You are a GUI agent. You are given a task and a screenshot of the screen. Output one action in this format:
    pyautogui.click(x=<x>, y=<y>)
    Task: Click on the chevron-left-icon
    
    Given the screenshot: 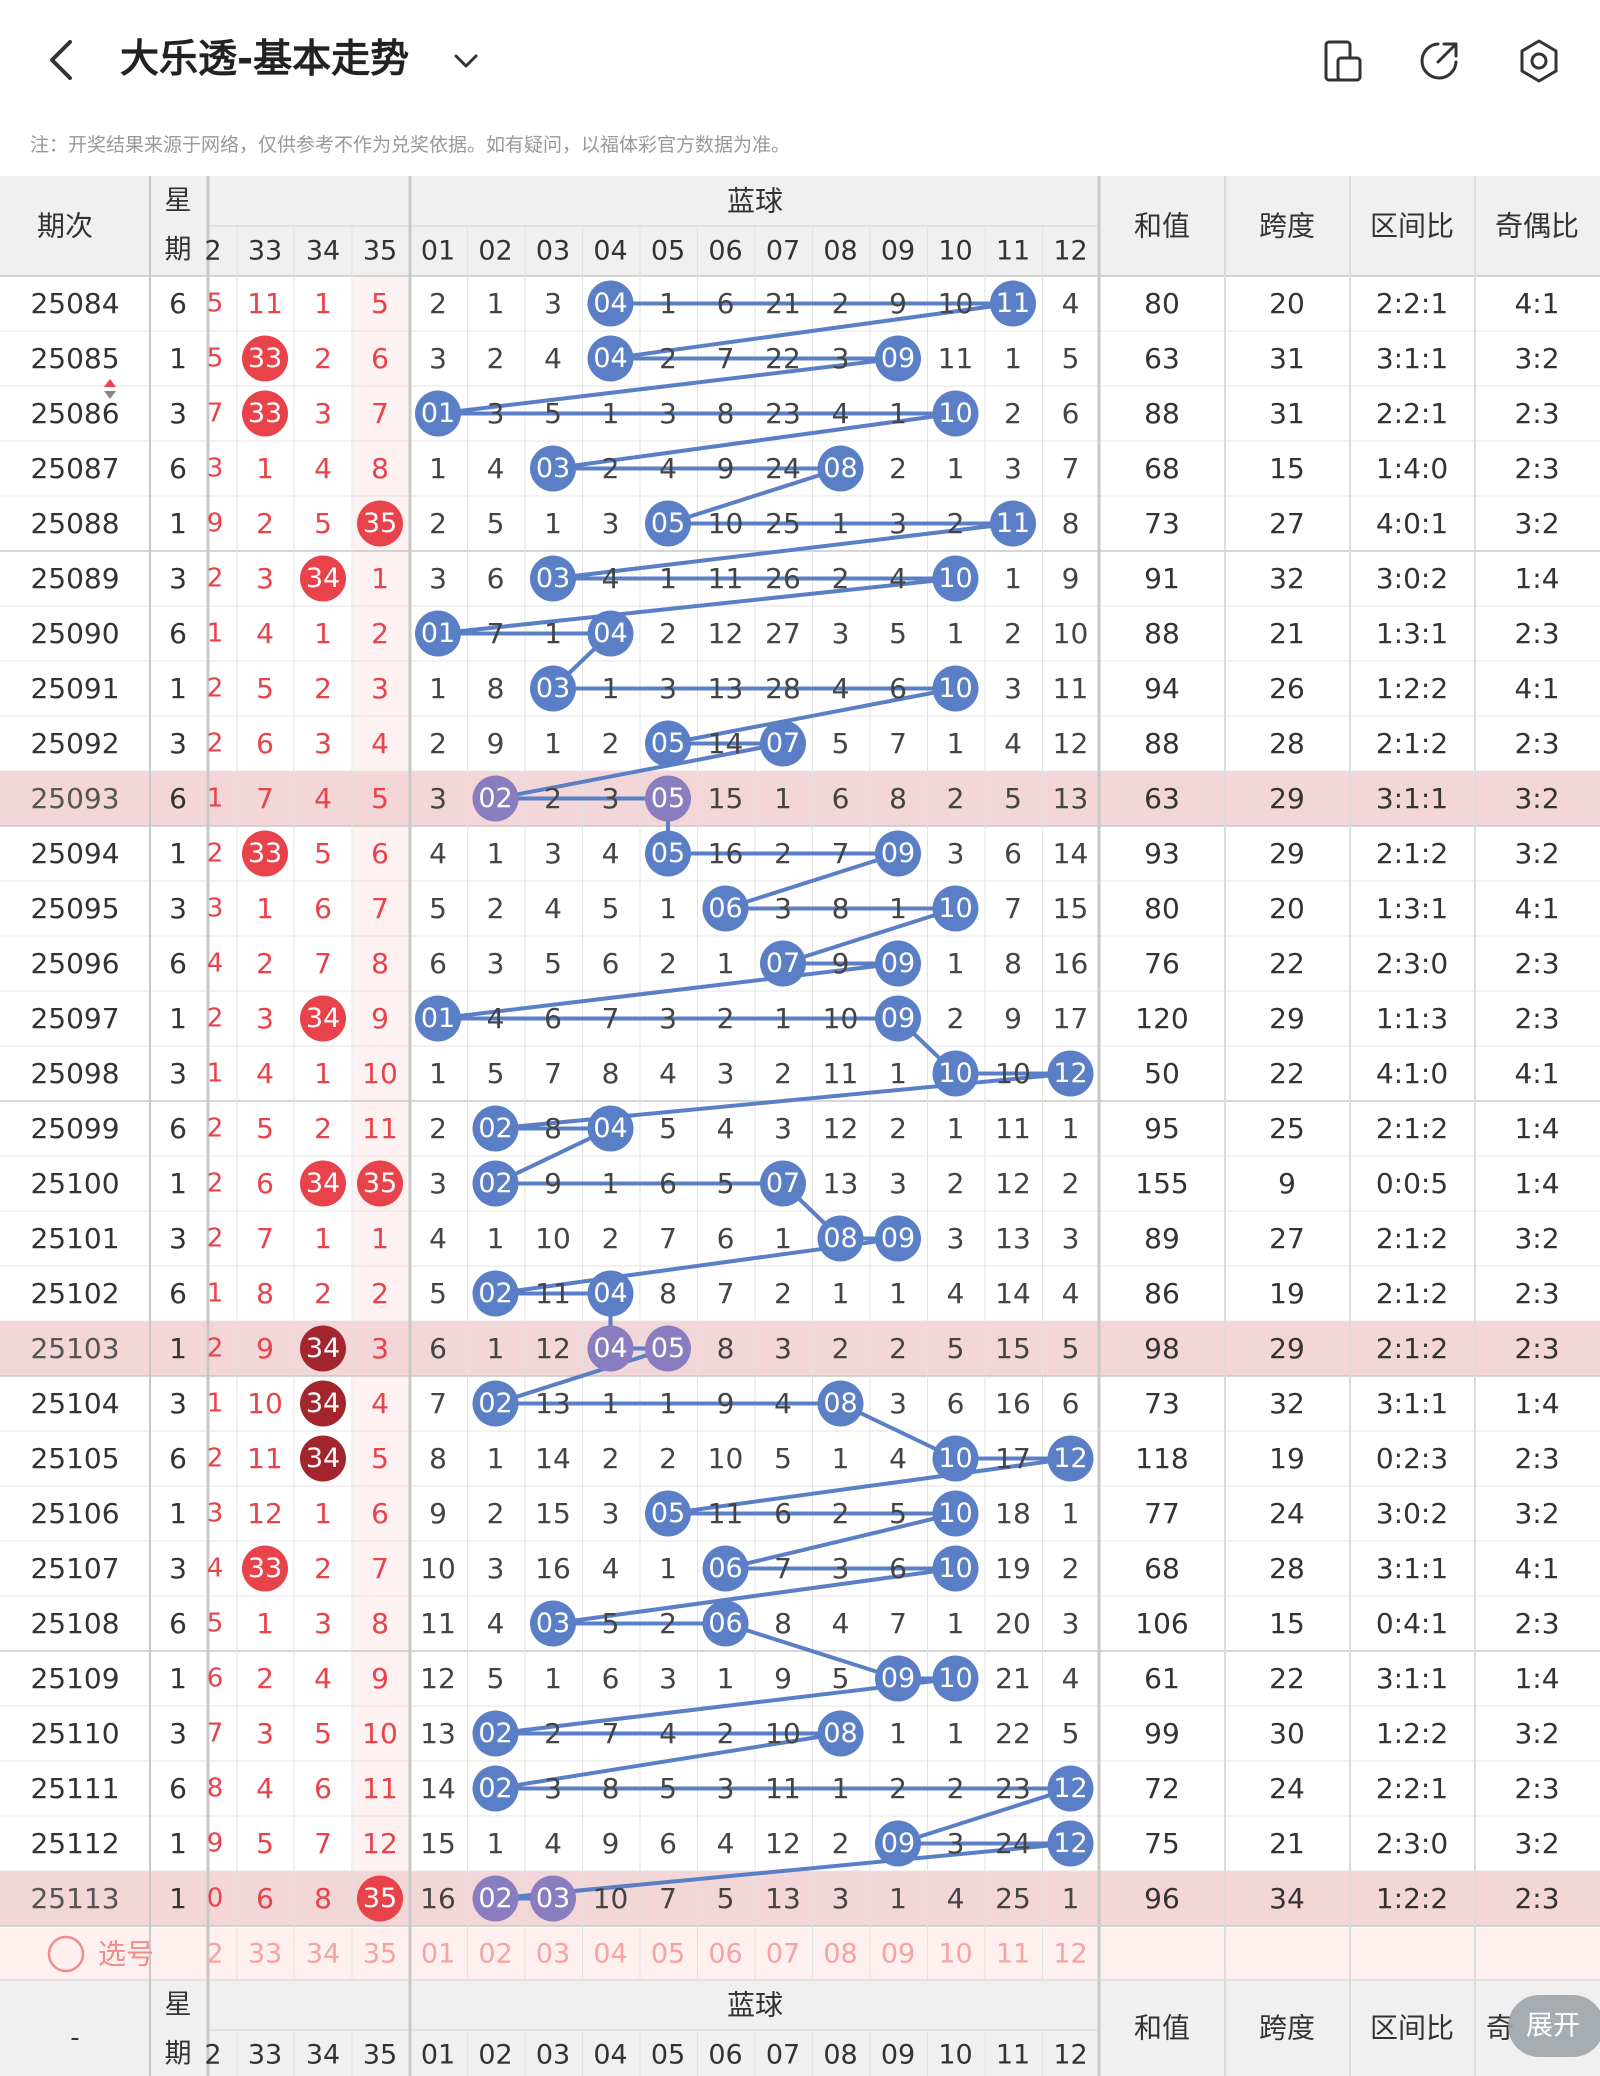 What is the action you would take?
    pyautogui.click(x=65, y=60)
    